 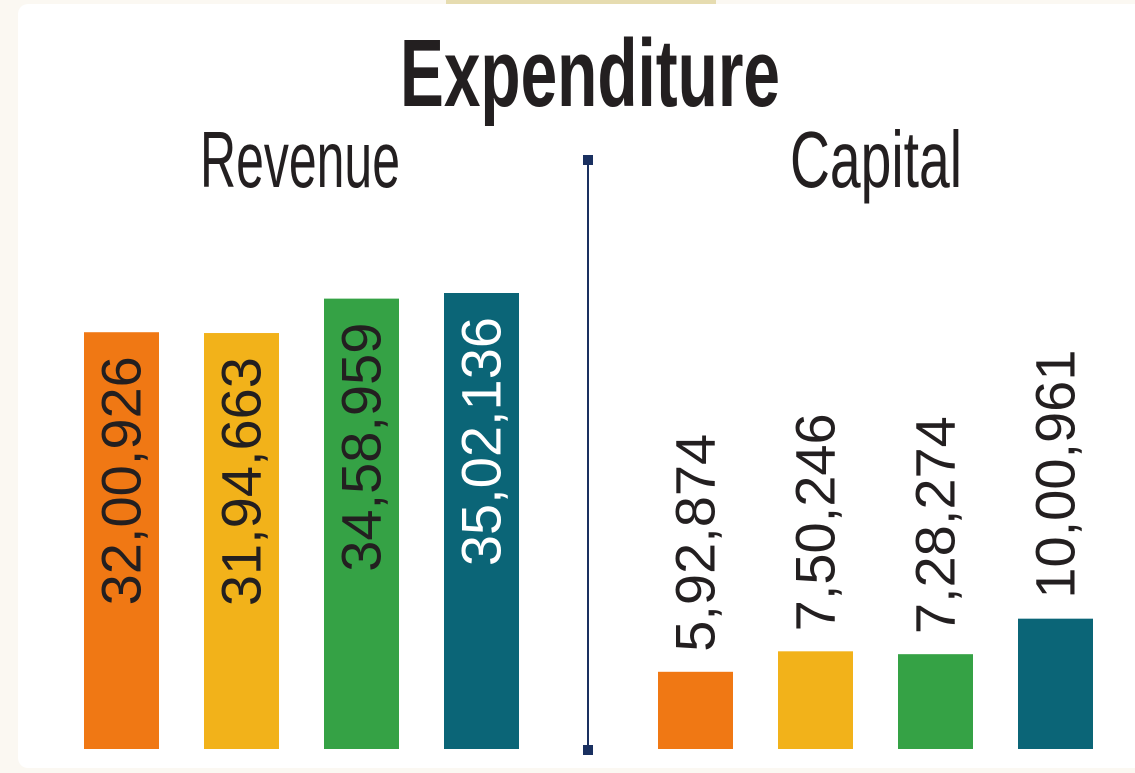 What do you see at coordinates (590, 73) in the screenshot?
I see `main-title: Expenditure` at bounding box center [590, 73].